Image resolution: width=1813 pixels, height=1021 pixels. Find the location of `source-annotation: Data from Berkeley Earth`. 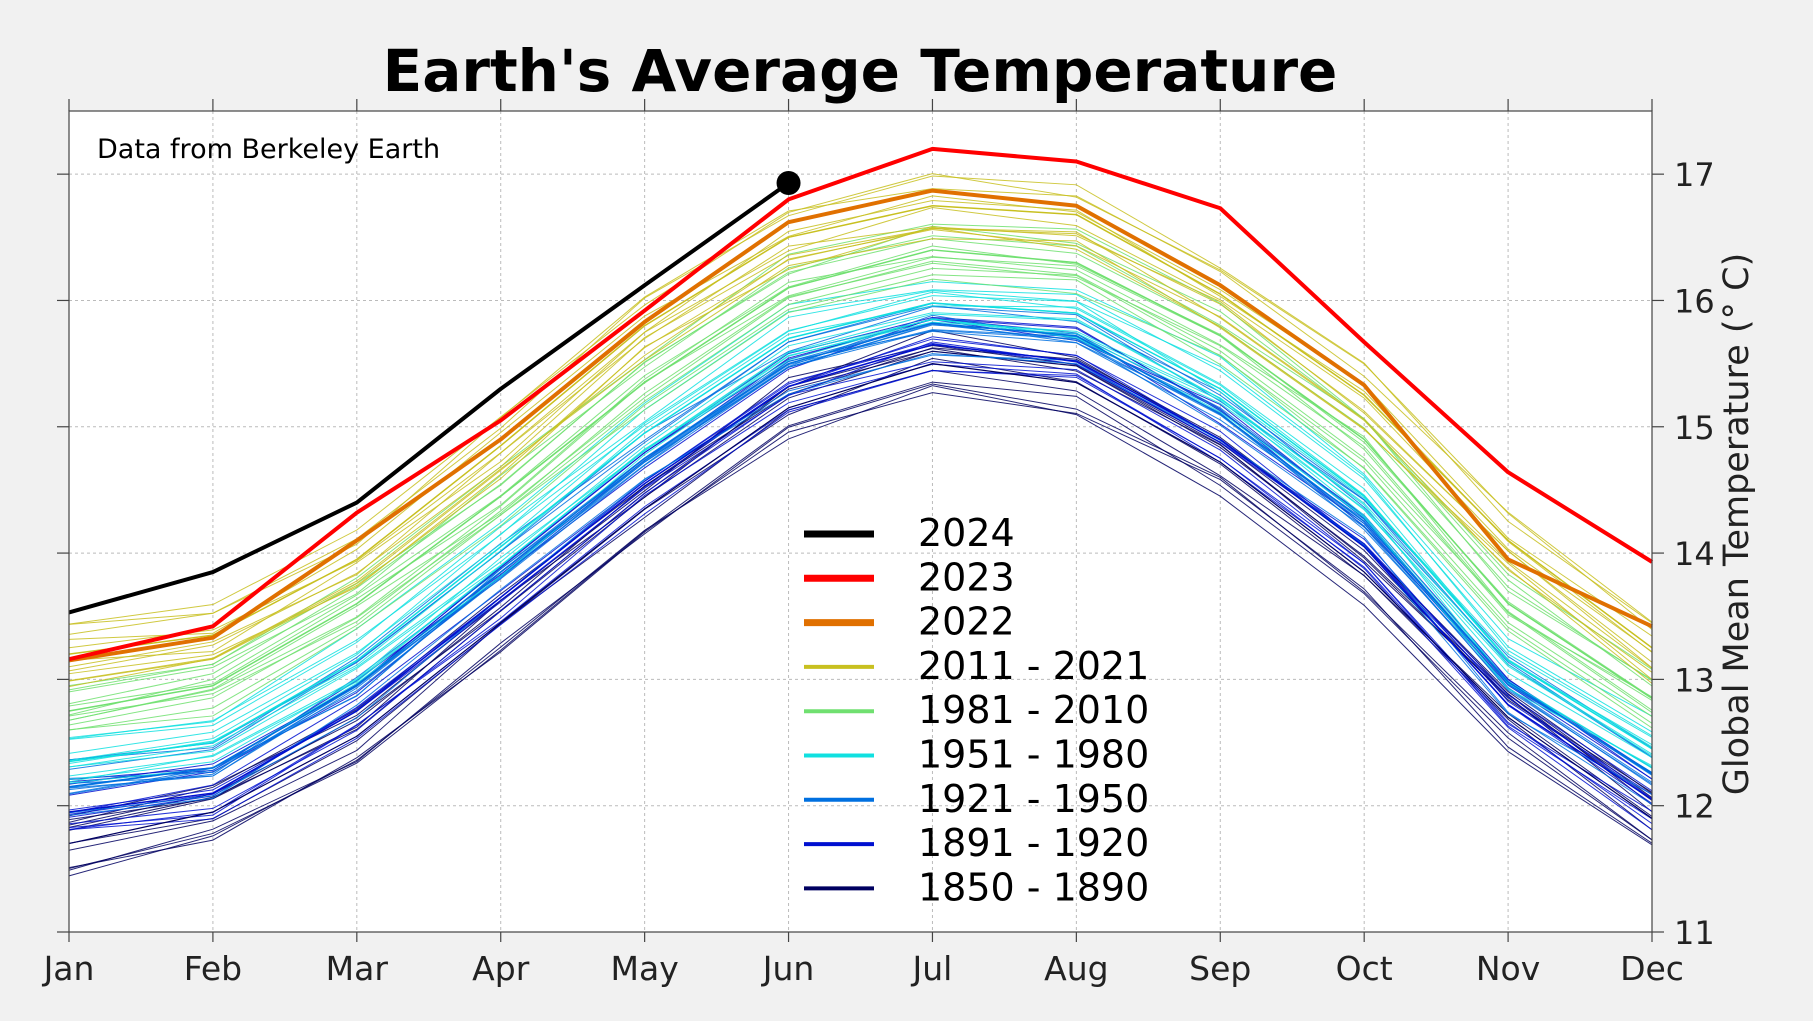

source-annotation: Data from Berkeley Earth is located at coordinates (268, 149).